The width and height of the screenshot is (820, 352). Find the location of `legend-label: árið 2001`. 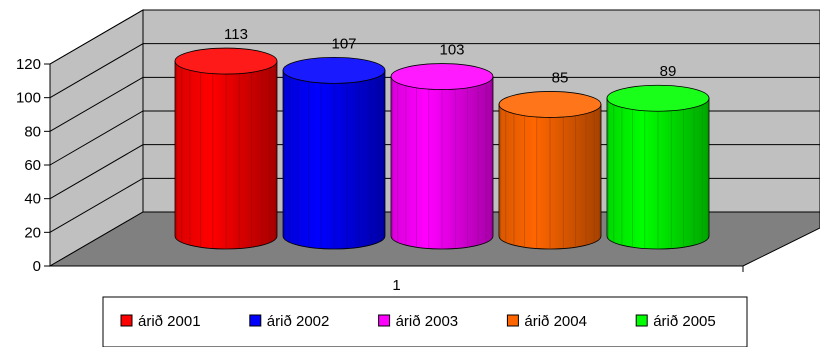

legend-label: árið 2001 is located at coordinates (169, 321).